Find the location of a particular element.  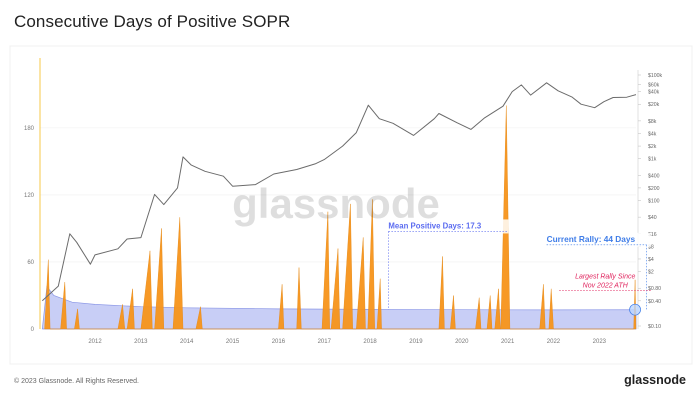

x-tick-label: 2023 is located at coordinates (600, 342).